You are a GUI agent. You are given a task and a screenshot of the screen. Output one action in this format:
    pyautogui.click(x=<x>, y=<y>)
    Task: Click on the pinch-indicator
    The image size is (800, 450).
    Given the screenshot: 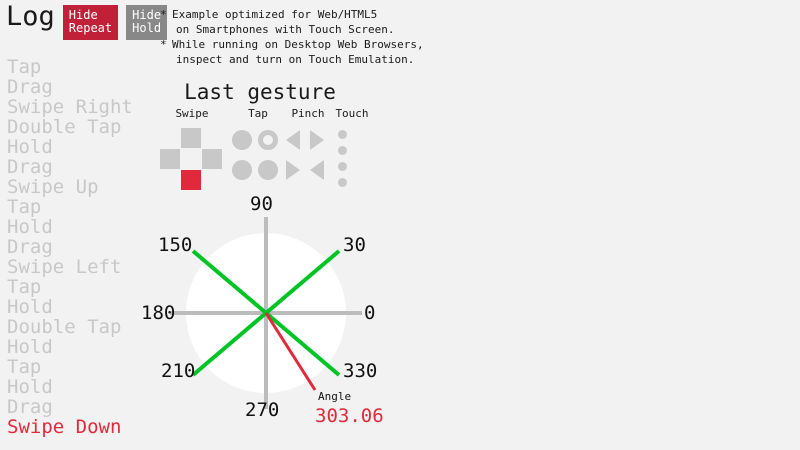 What is the action you would take?
    pyautogui.click(x=310, y=158)
    